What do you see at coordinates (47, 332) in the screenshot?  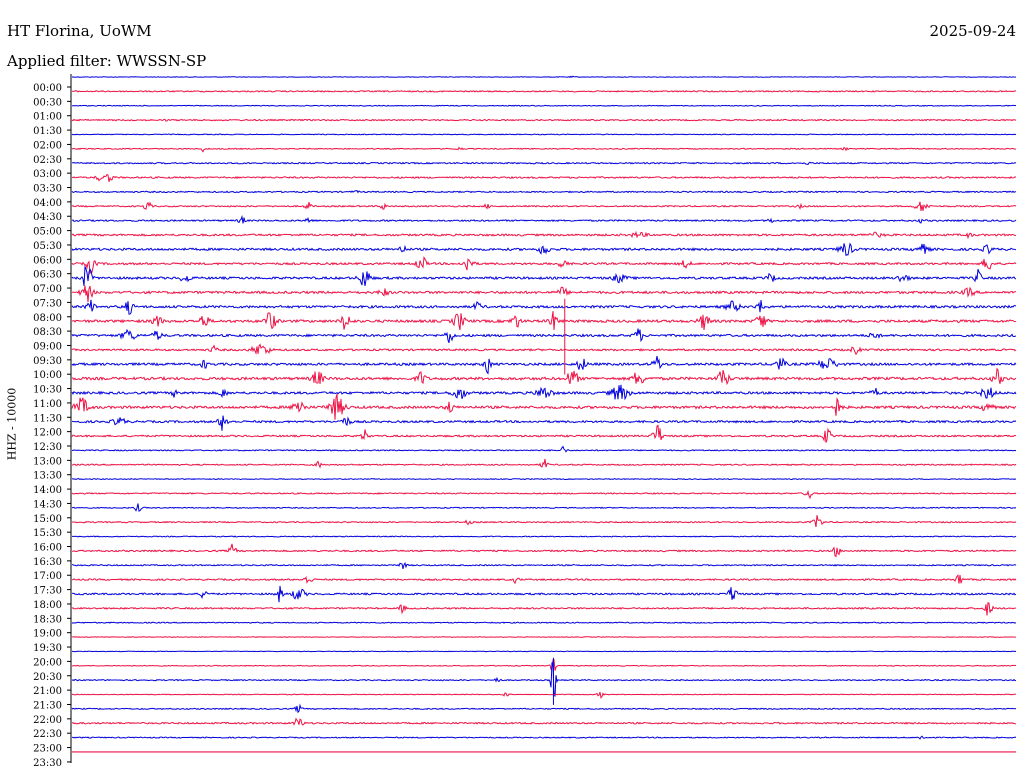 I see `time-tick-label: 08:30` at bounding box center [47, 332].